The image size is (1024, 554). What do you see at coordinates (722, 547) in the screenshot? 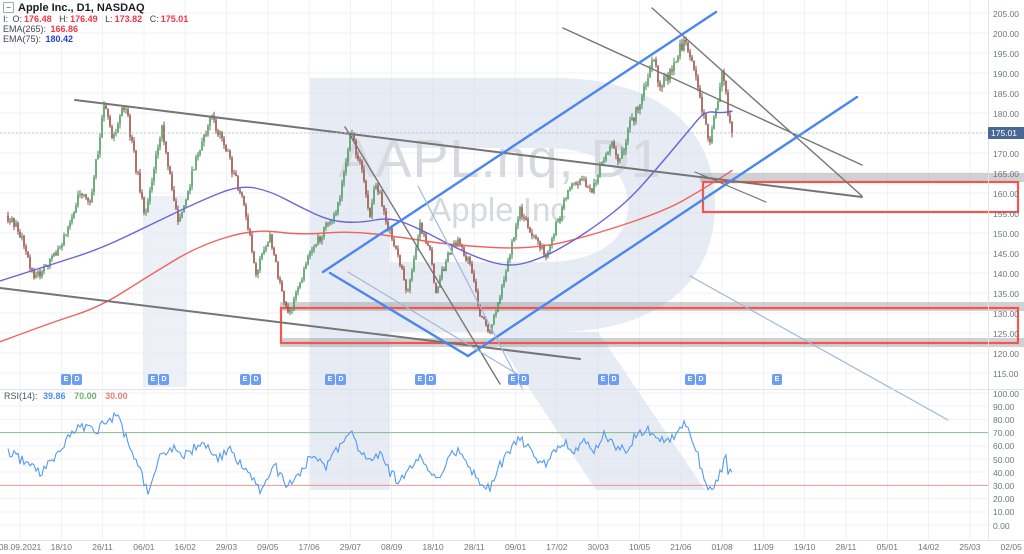
I see `time-axis-label: 01/08` at bounding box center [722, 547].